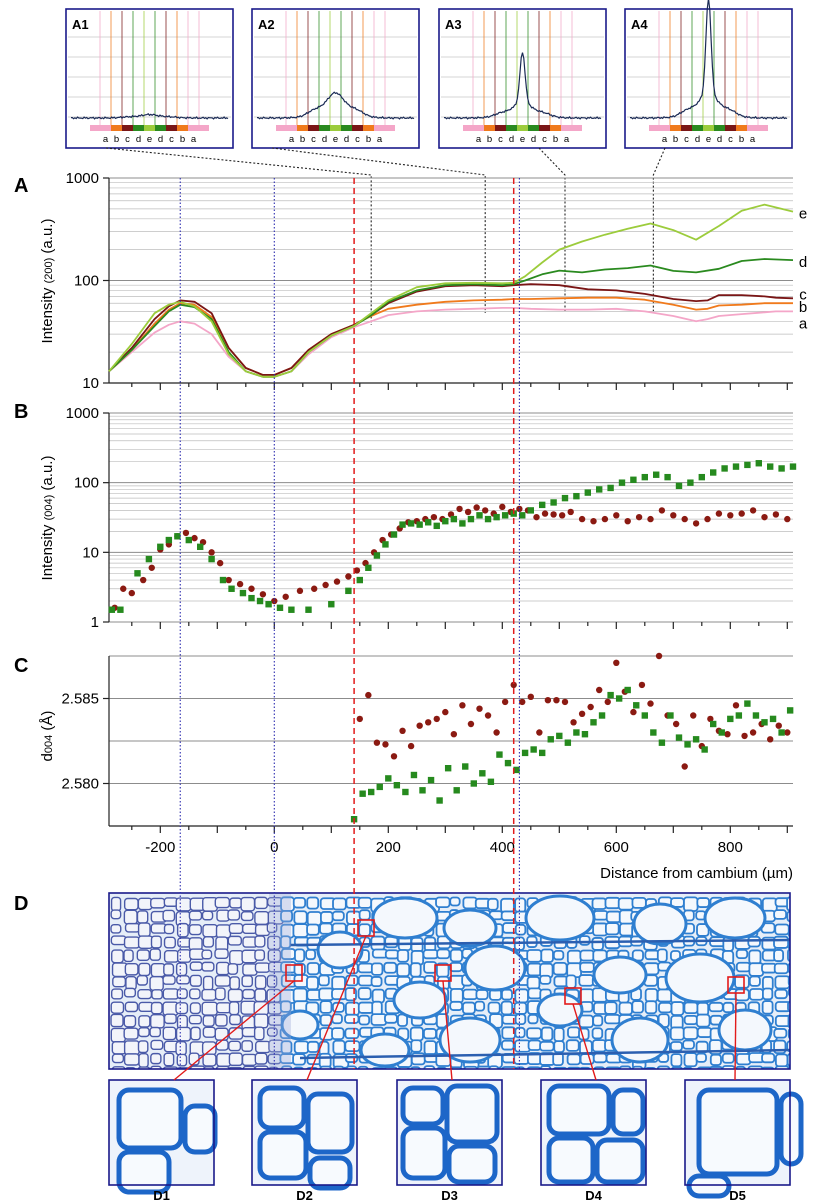 The image size is (823, 1203). Describe the element at coordinates (539, 942) in the screenshot. I see `micrograph-ray` at that location.